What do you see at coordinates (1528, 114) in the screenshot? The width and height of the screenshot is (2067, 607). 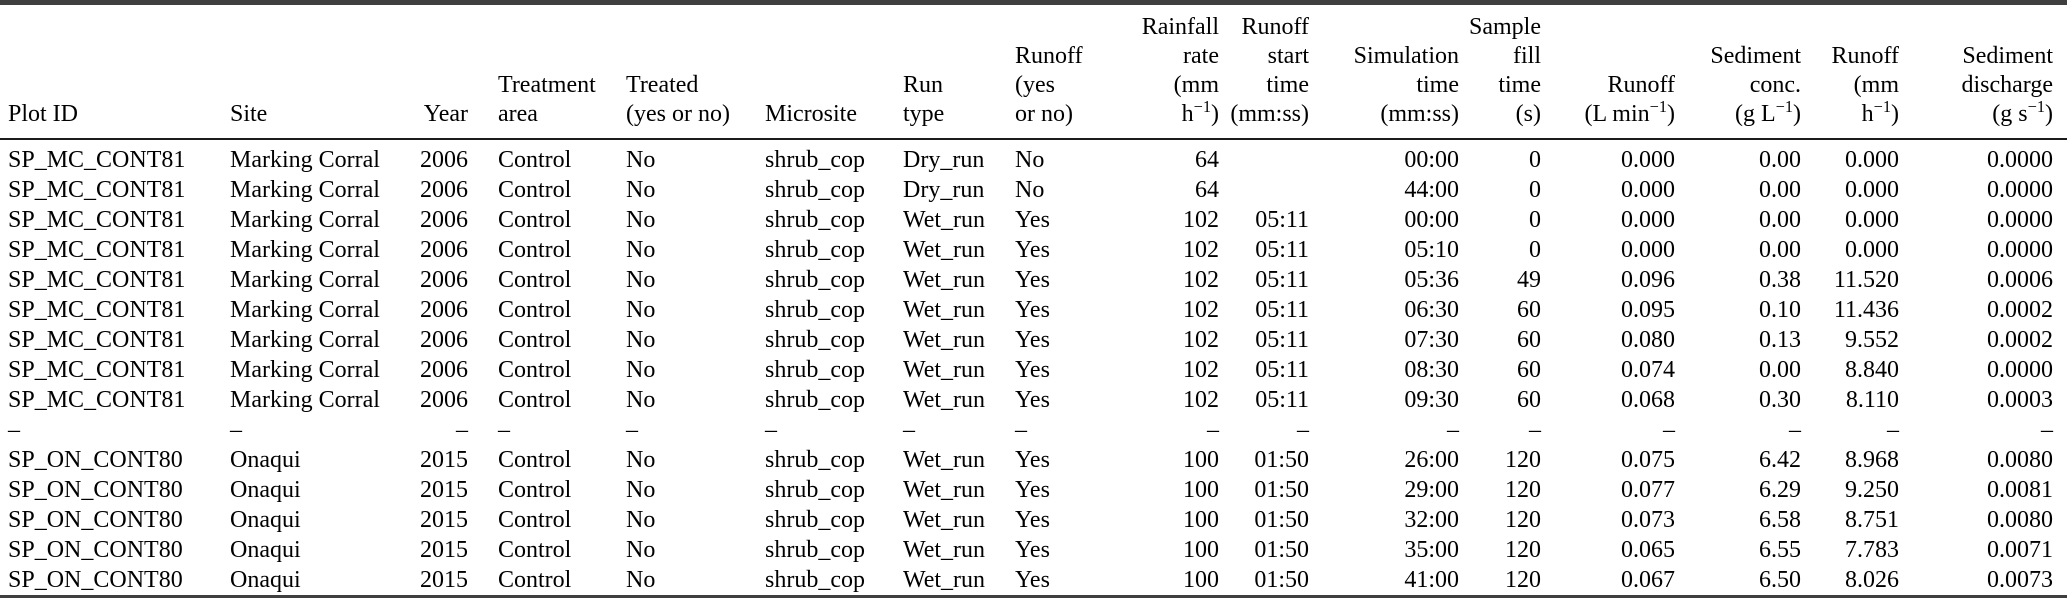 I see `header-line: (s)` at bounding box center [1528, 114].